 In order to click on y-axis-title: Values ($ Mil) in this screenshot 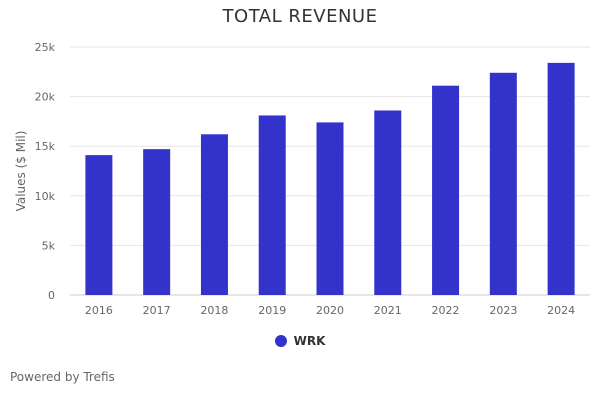, I will do `click(21, 171)`.